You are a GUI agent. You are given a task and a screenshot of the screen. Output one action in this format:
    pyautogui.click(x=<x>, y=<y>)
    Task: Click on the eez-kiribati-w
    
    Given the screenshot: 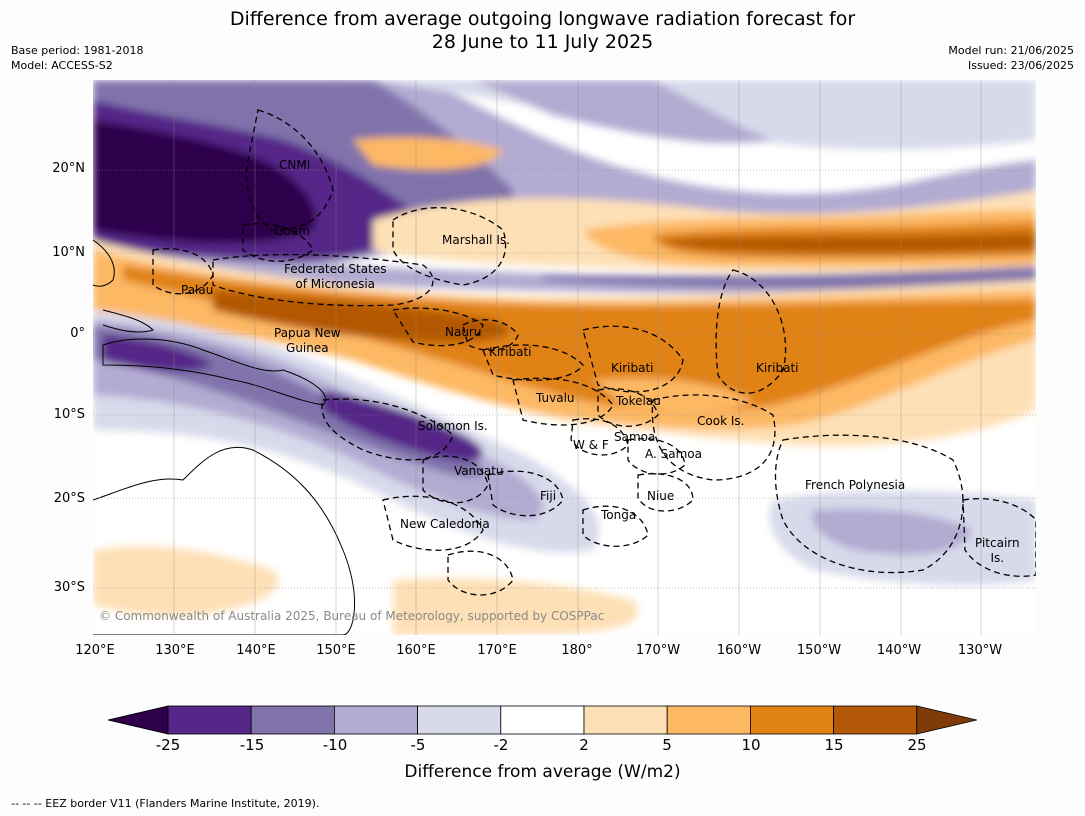 What is the action you would take?
    pyautogui.click(x=533, y=362)
    